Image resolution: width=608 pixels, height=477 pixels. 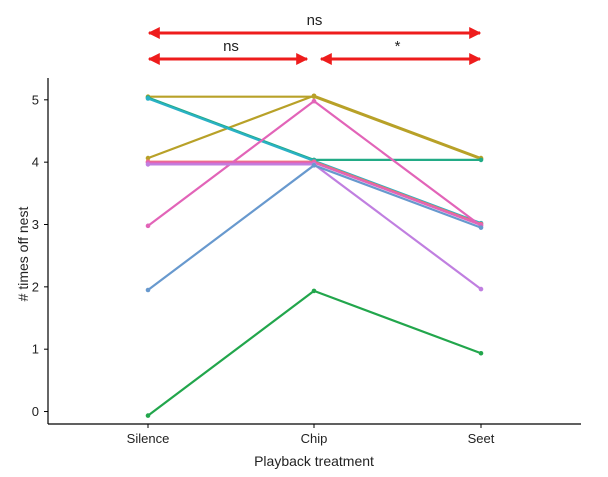 What do you see at coordinates (35, 224) in the screenshot?
I see `y-tick-label: 3` at bounding box center [35, 224].